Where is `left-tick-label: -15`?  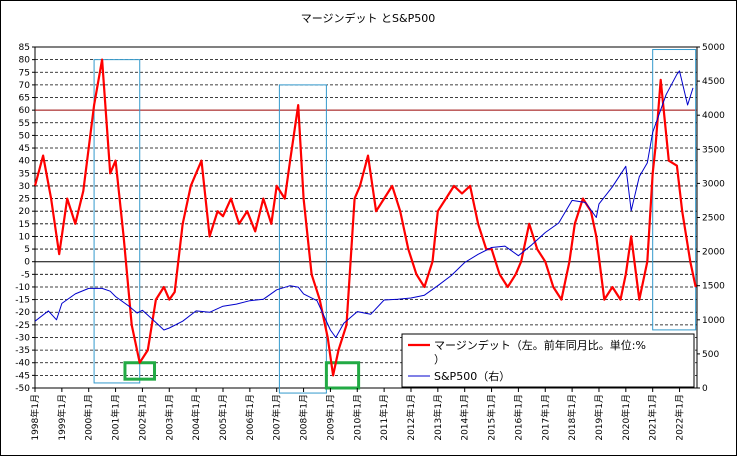 left-tick-label: -15 is located at coordinates (22, 301).